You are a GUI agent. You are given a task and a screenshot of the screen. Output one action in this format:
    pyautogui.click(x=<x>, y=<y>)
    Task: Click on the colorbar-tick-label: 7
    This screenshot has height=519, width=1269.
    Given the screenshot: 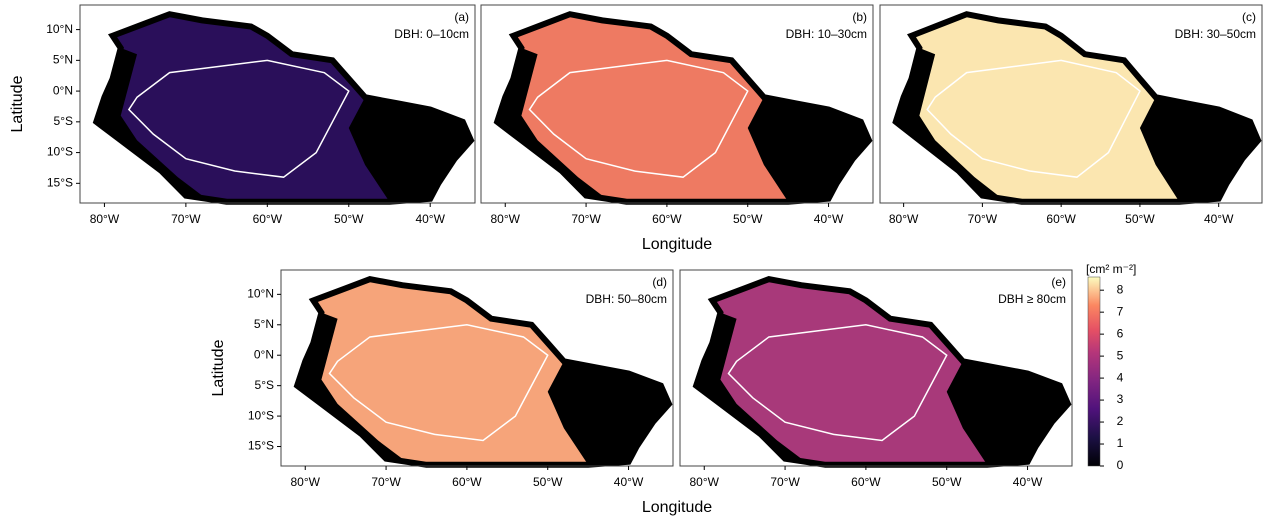 What is the action you would take?
    pyautogui.click(x=1120, y=311)
    